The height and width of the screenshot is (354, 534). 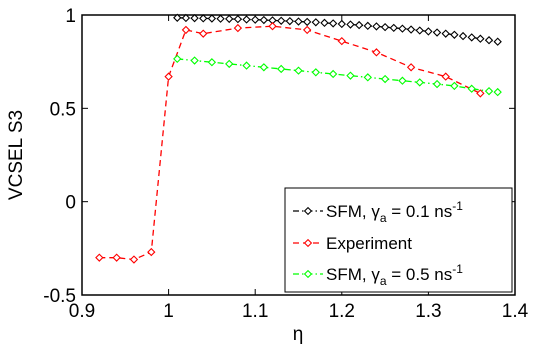 I want to click on y-axis-label: VCSEL S3, so click(x=16, y=155).